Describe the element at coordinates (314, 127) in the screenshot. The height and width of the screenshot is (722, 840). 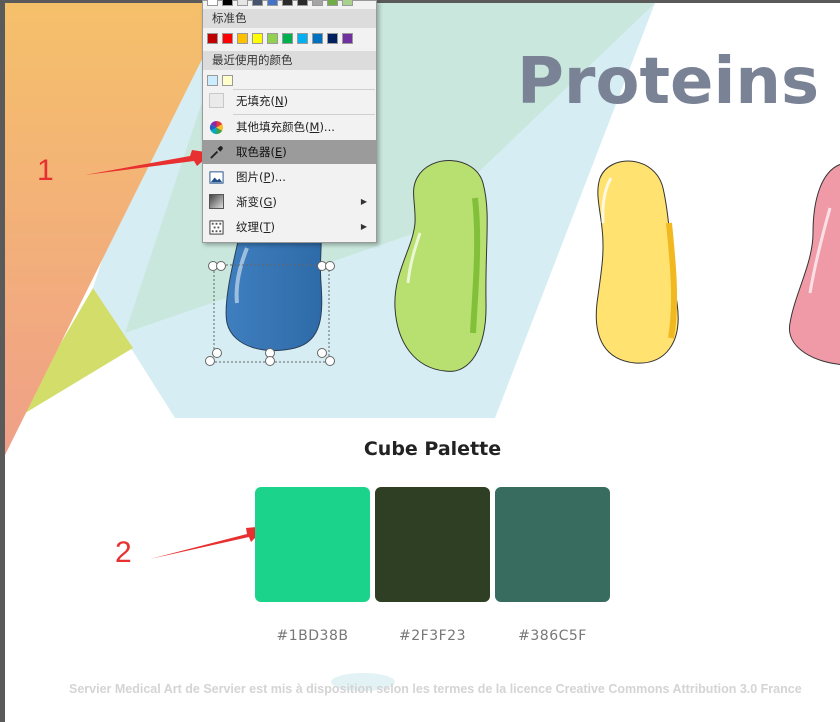
I see `menu-item-accelerator: M` at that location.